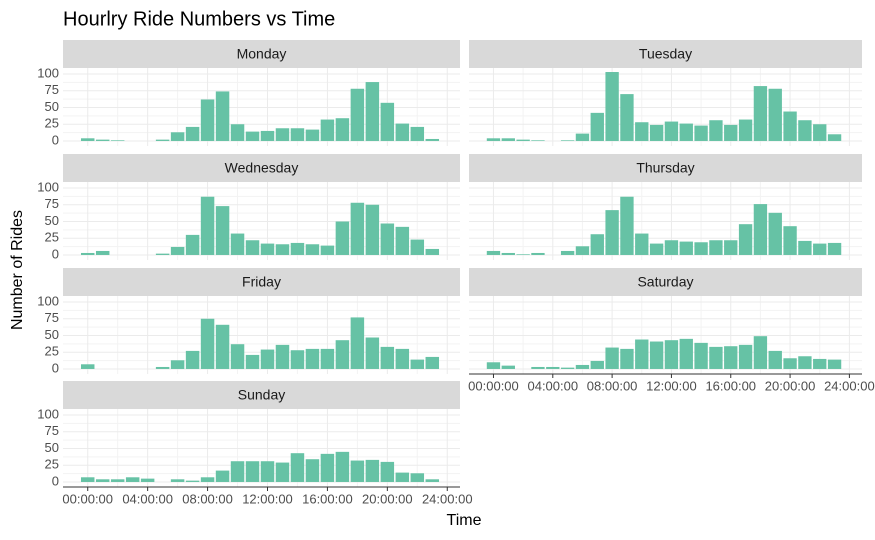  I want to click on y-tick-label: 25, so click(52, 351).